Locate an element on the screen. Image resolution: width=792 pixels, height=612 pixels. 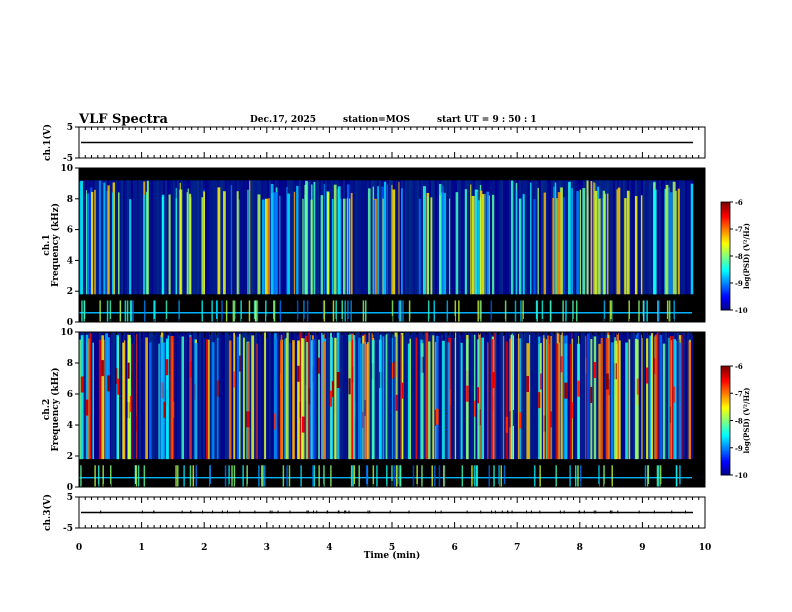
colorbar-tick-label: -10 is located at coordinates (741, 475).